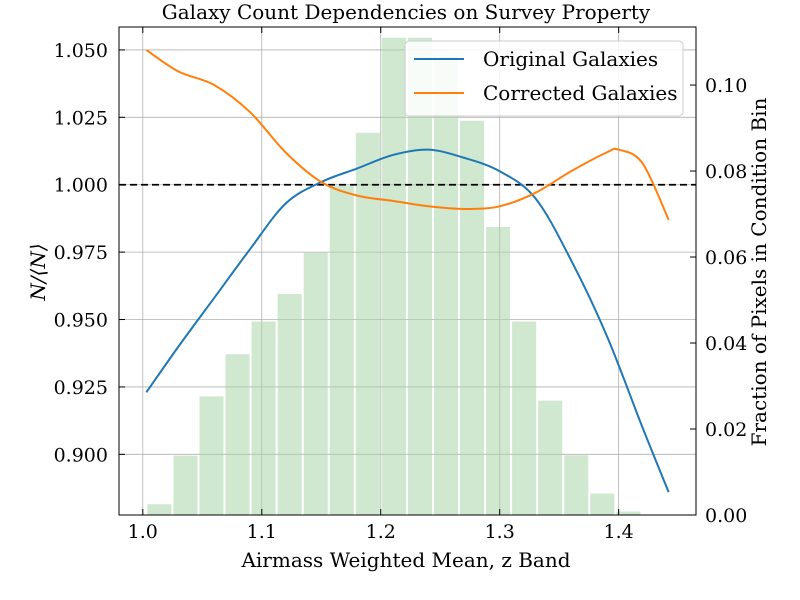 This screenshot has height=600, width=800. I want to click on y-tick-label-right: 0.10, so click(726, 86).